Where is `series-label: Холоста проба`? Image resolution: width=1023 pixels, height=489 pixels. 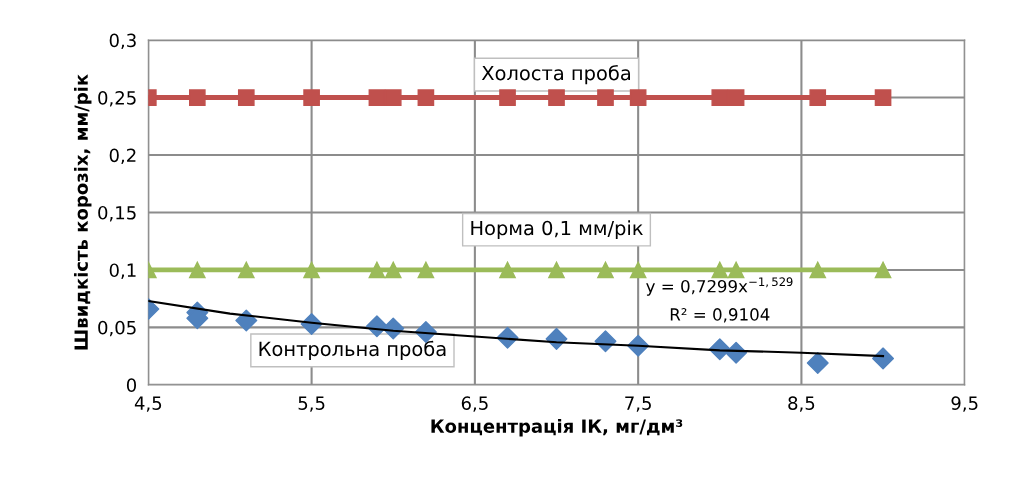 series-label: Холоста проба is located at coordinates (555, 75).